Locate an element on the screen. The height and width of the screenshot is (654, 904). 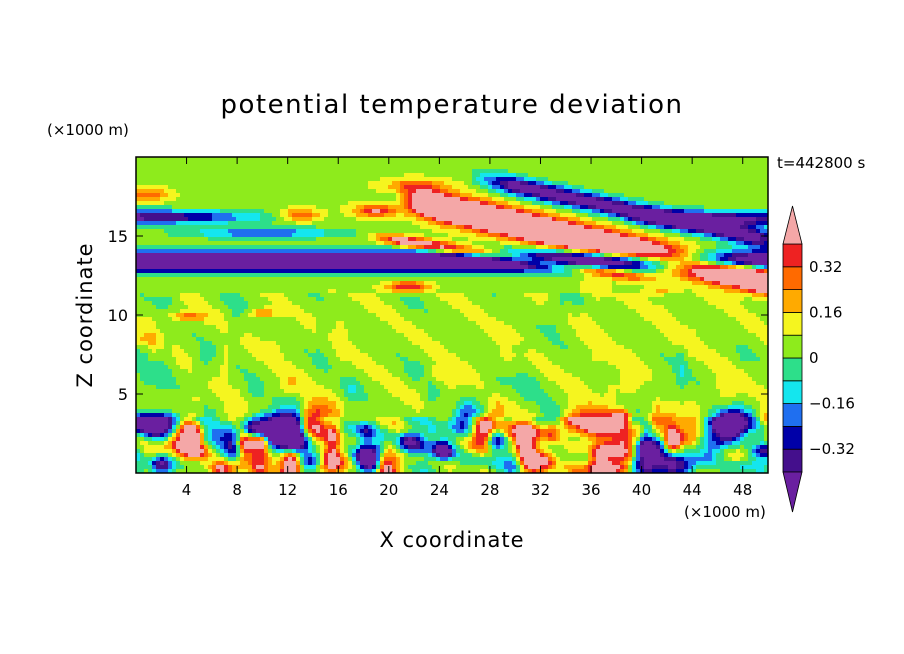
x-tick-label: 36 is located at coordinates (590, 490).